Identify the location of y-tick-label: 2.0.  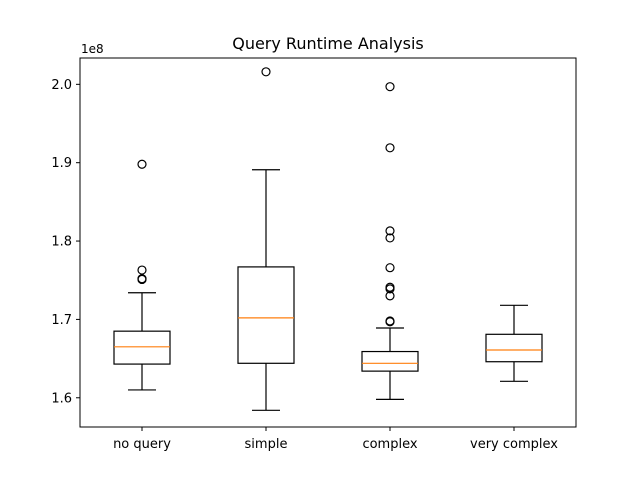
(61, 85).